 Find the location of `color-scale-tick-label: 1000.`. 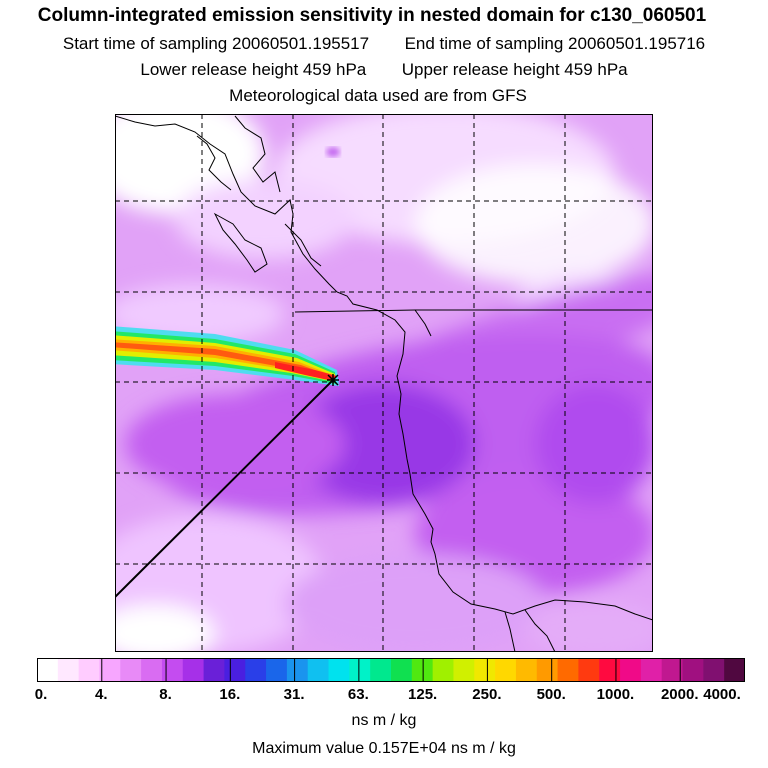

color-scale-tick-label: 1000. is located at coordinates (615, 694).